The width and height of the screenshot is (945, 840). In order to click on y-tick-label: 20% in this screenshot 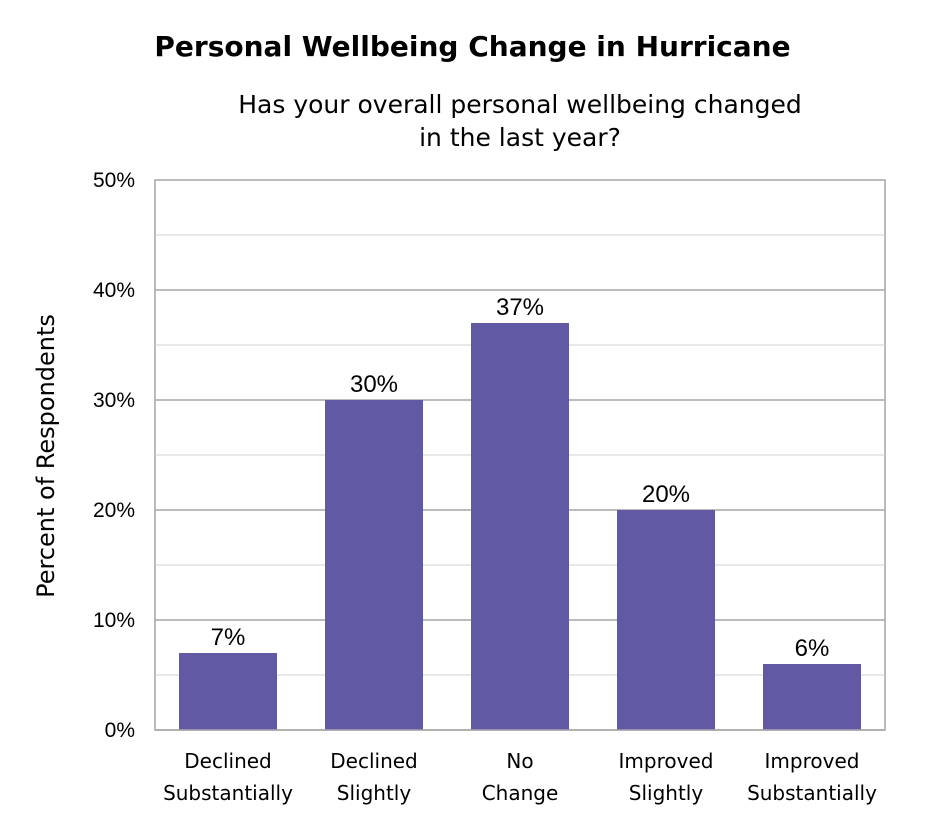, I will do `click(114, 510)`.